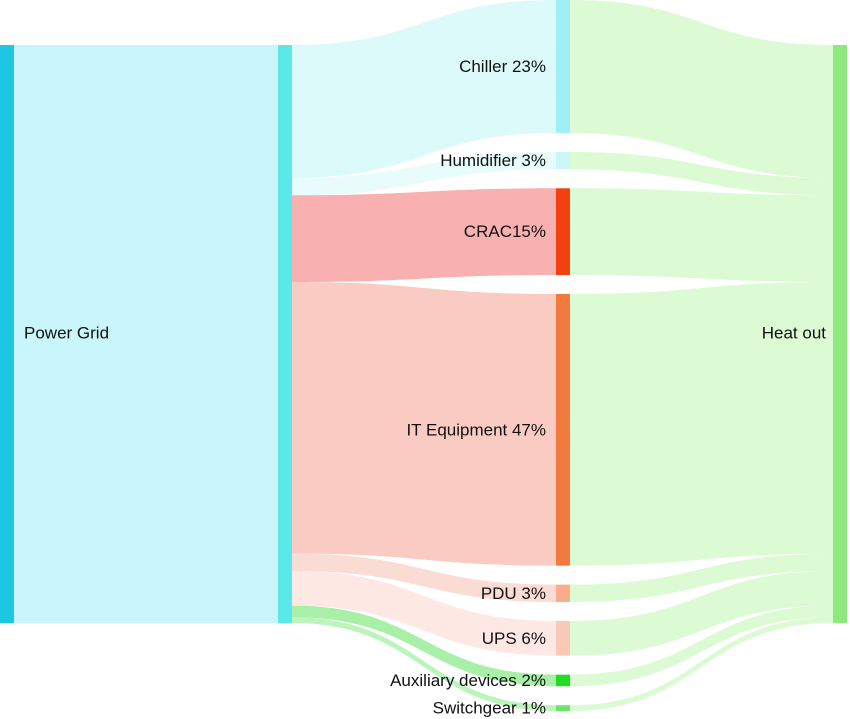  I want to click on node-label: CRAC15%, so click(505, 231).